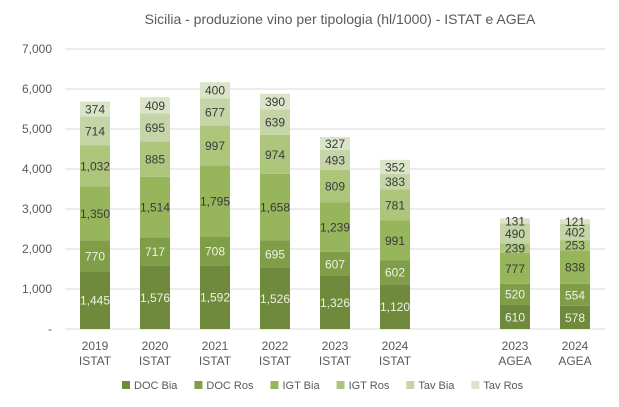 Image resolution: width=619 pixels, height=407 pixels. What do you see at coordinates (515, 317) in the screenshot?
I see `data-label: 610` at bounding box center [515, 317].